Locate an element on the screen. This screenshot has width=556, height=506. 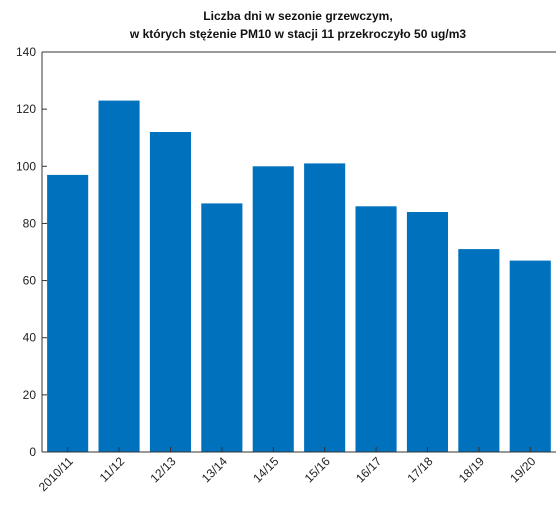
y-tick-label: 120 is located at coordinates (26, 109).